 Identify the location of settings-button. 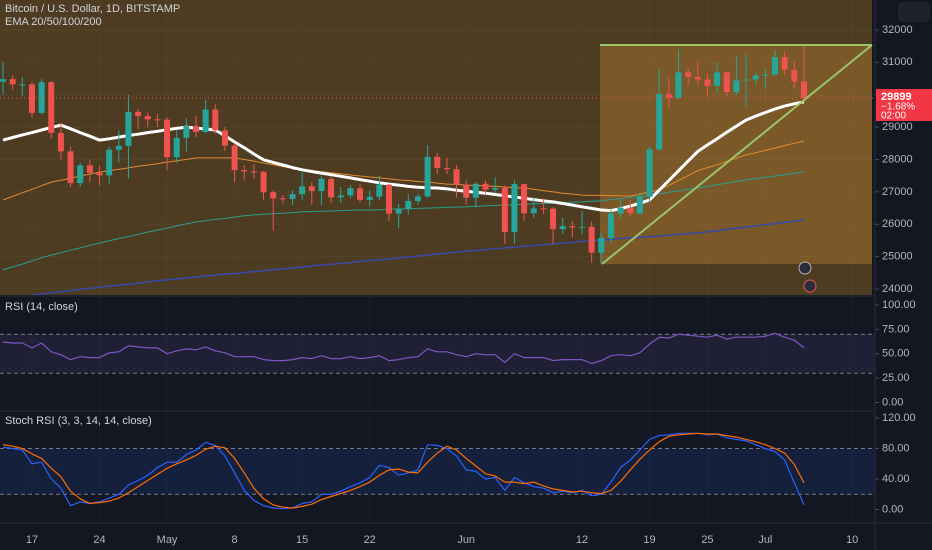
(914, 12).